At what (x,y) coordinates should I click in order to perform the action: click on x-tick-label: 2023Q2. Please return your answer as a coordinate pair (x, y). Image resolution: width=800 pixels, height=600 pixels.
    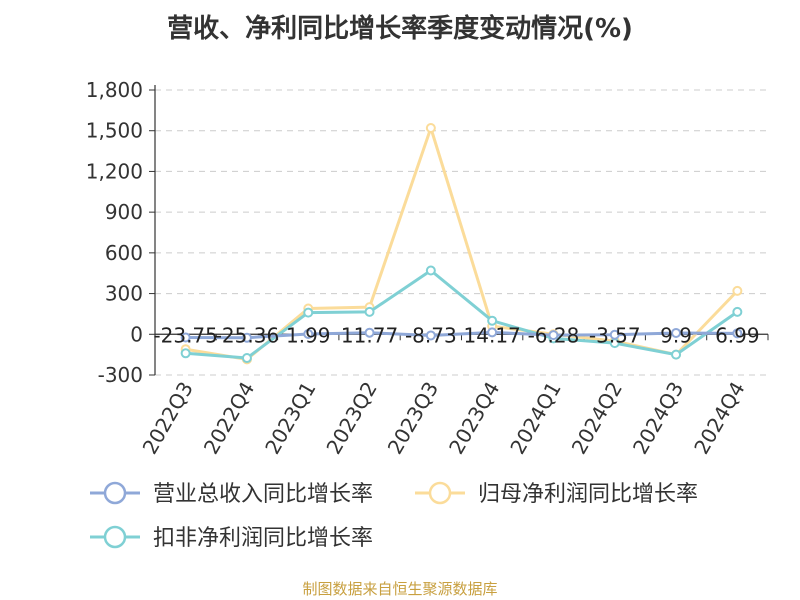
    Looking at the image, I should click on (351, 418).